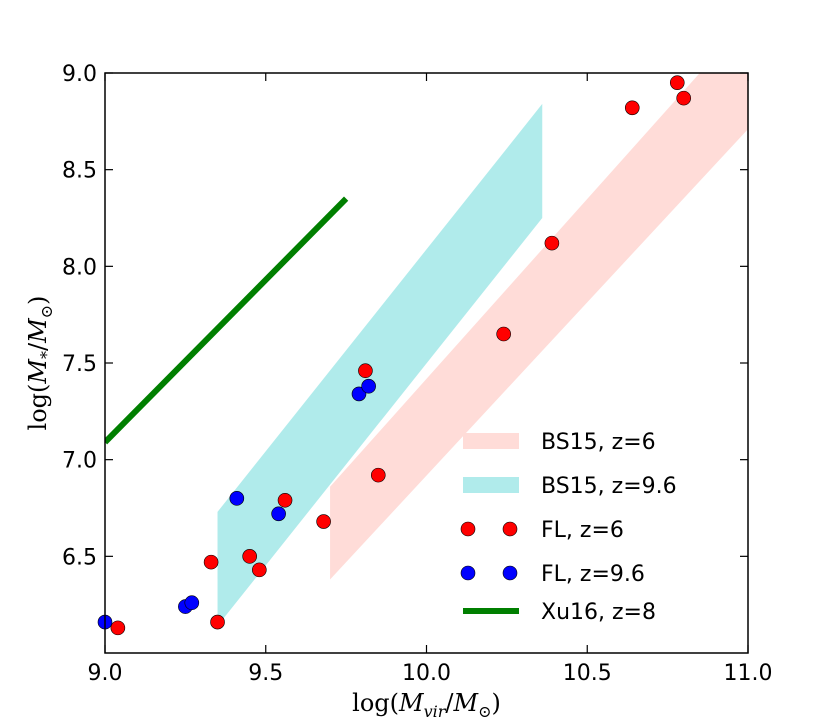  What do you see at coordinates (426, 705) in the screenshot?
I see `x-axis-label: log(Mvir/M⊙)` at bounding box center [426, 705].